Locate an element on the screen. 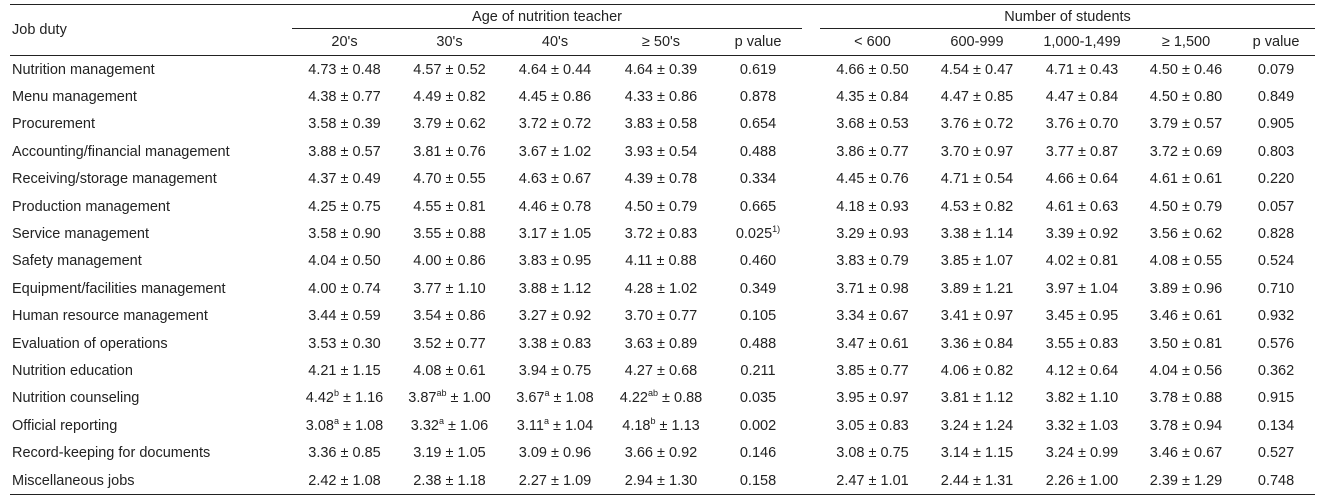  students-cell: 4.53 ± 0.82 is located at coordinates (977, 206).